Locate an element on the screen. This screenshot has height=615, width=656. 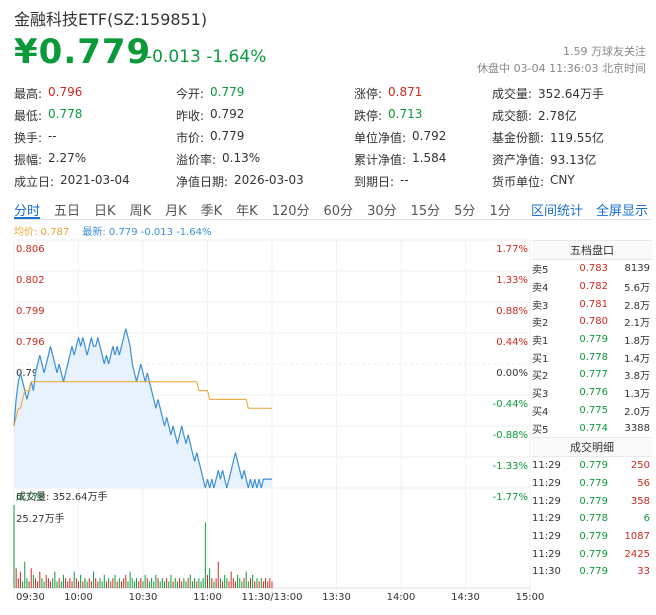
order-book-row: 卖5 0.783 8139 is located at coordinates (592, 269).